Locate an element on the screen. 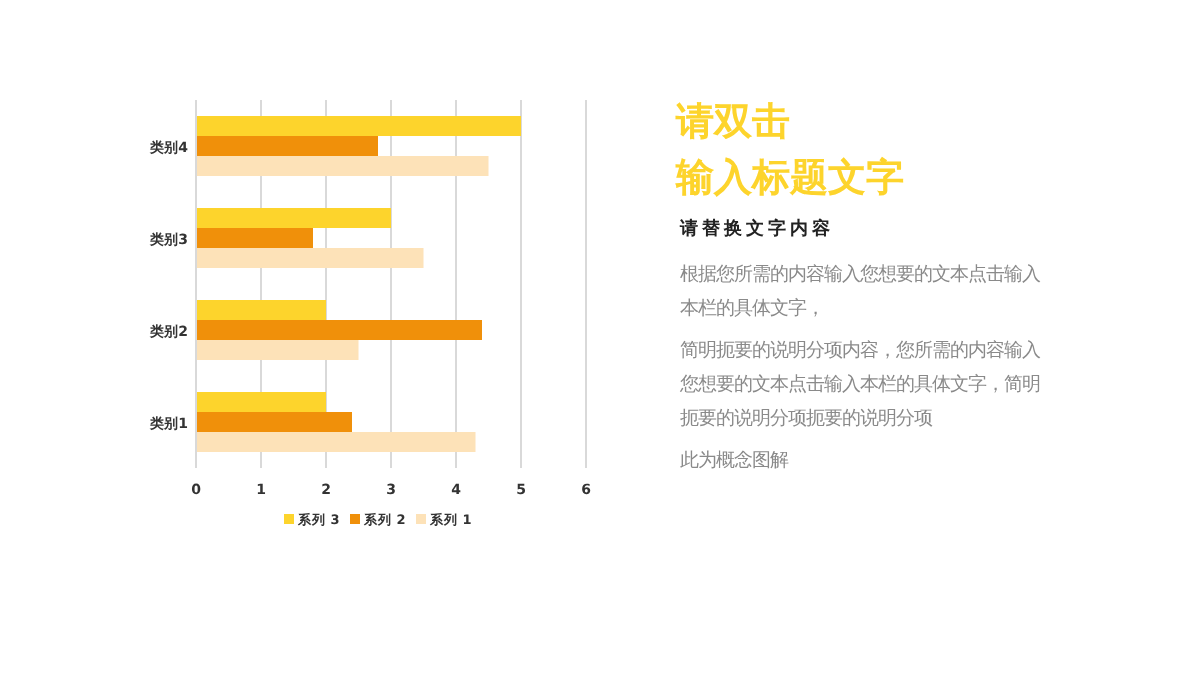 Image resolution: width=1200 pixels, height=676 pixels. text: 请替换文字内容 is located at coordinates (756, 229).